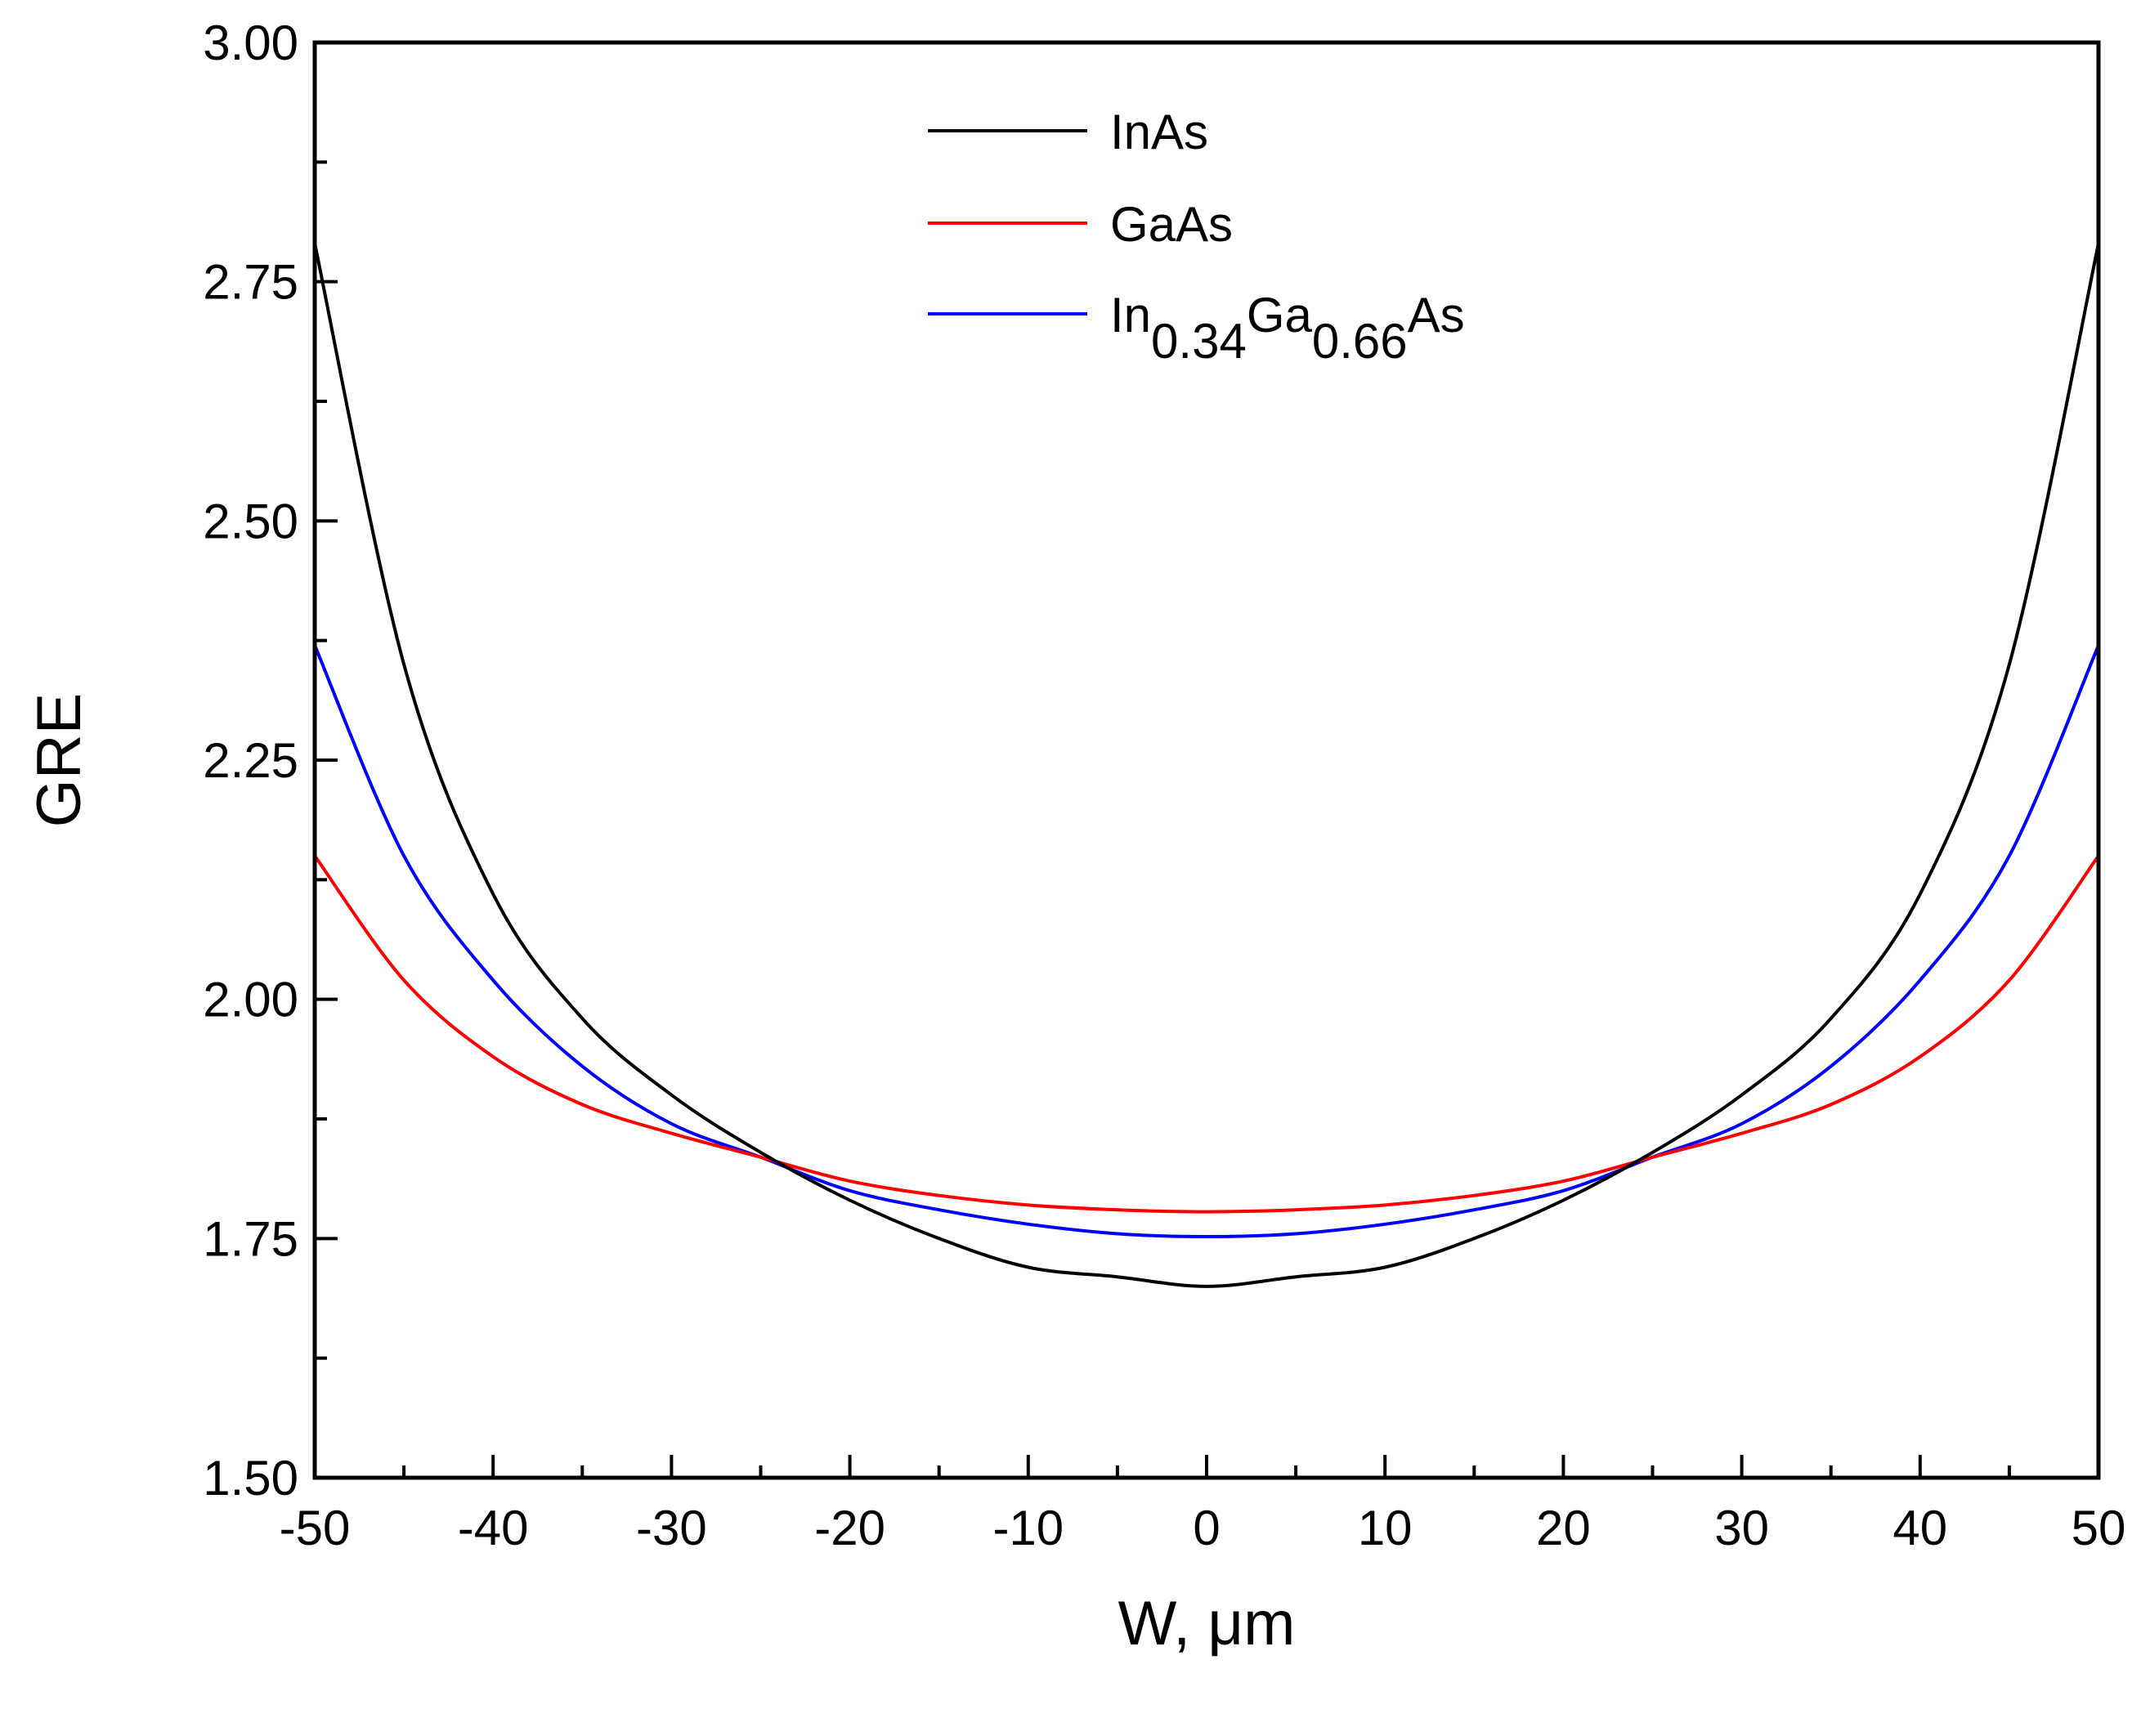 This screenshot has width=2150, height=1736. I want to click on y-tick-label: 2.00, so click(250, 1000).